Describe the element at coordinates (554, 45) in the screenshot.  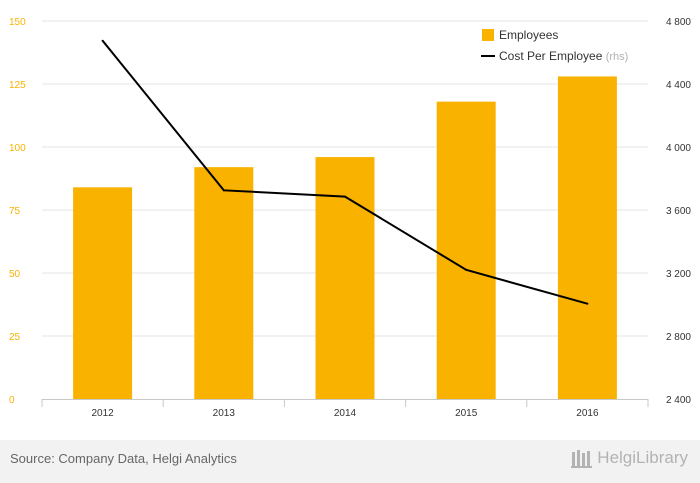
I see `legend: Employees Cost Per Employee (rhs)` at that location.